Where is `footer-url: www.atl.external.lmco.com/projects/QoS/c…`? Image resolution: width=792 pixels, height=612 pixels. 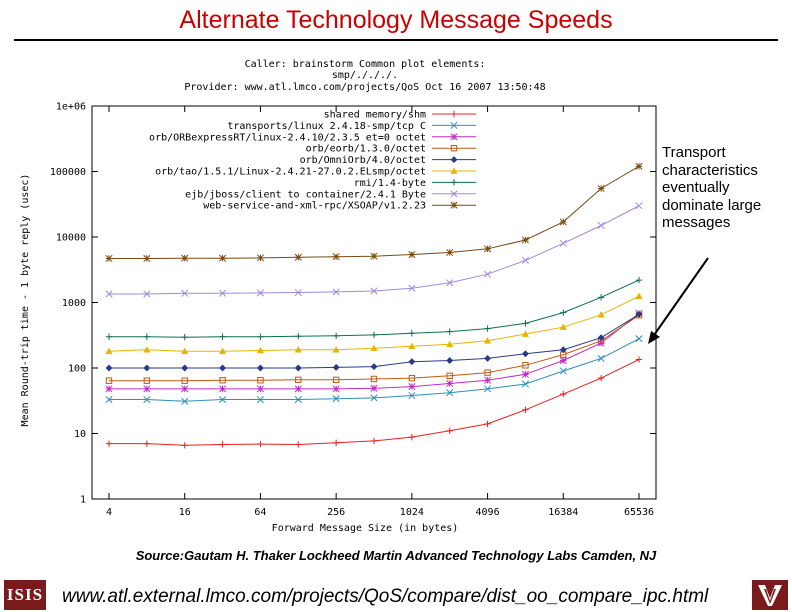 footer-url: www.atl.external.lmco.com/projects/QoS/c… is located at coordinates (385, 596).